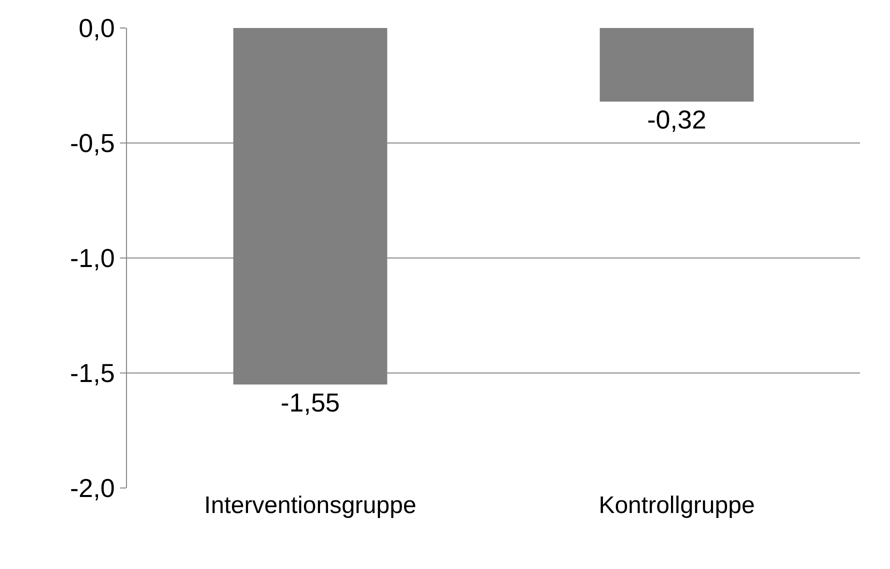 The width and height of the screenshot is (890, 569). Describe the element at coordinates (310, 403) in the screenshot. I see `data-label: -1,55` at that location.